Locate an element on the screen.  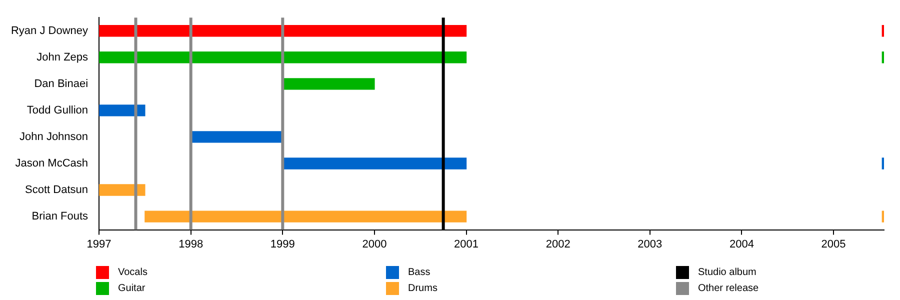
y-tick-label: John Zeps is located at coordinates (62, 57).